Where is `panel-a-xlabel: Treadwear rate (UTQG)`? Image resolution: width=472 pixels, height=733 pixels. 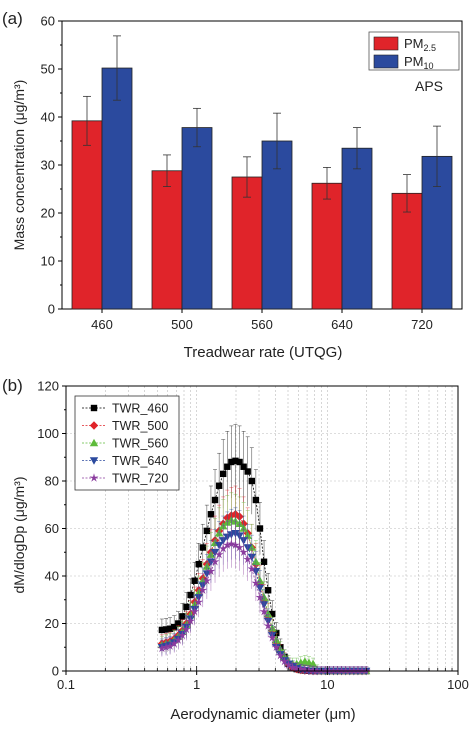 panel-a-xlabel: Treadwear rate (UTQG) is located at coordinates (263, 352).